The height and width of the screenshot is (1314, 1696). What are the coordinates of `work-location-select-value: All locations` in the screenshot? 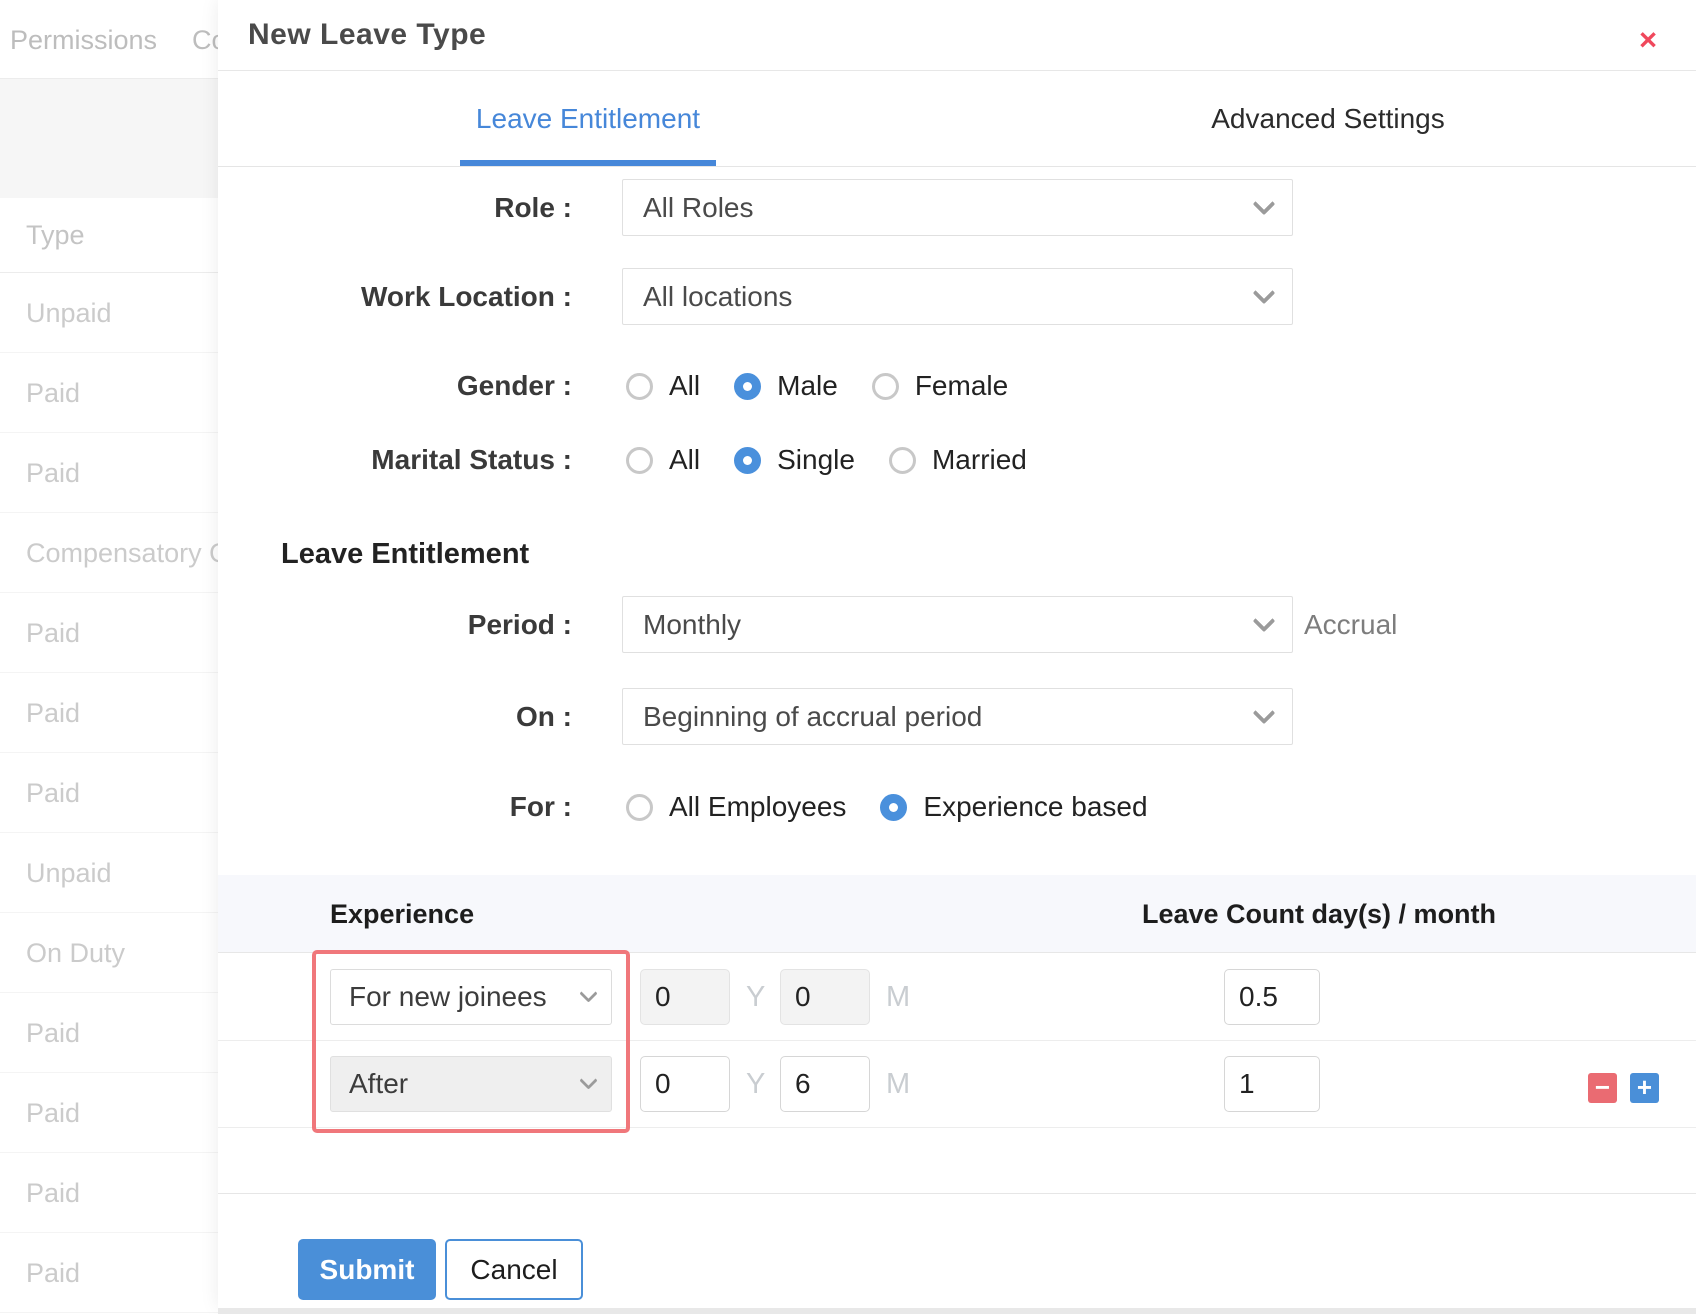 It's located at (718, 296).